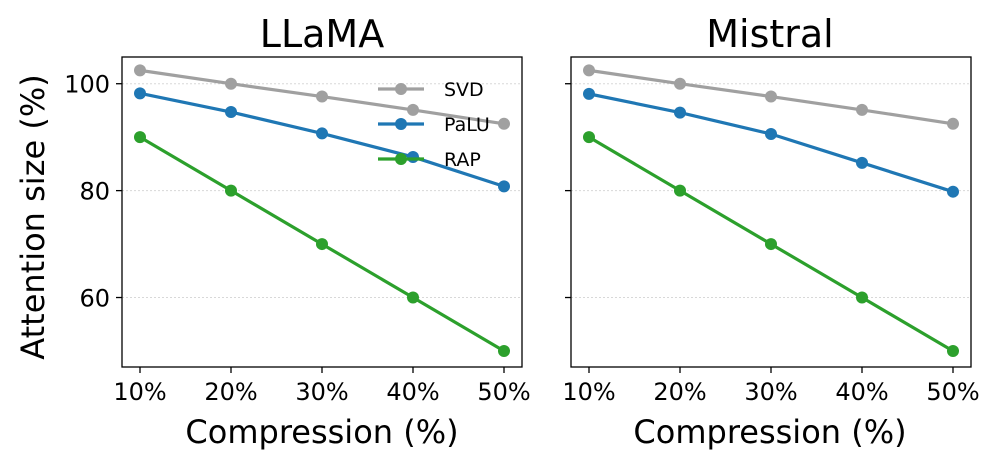 The width and height of the screenshot is (997, 464). I want to click on legend: SVD PaLU RAP, so click(434, 125).